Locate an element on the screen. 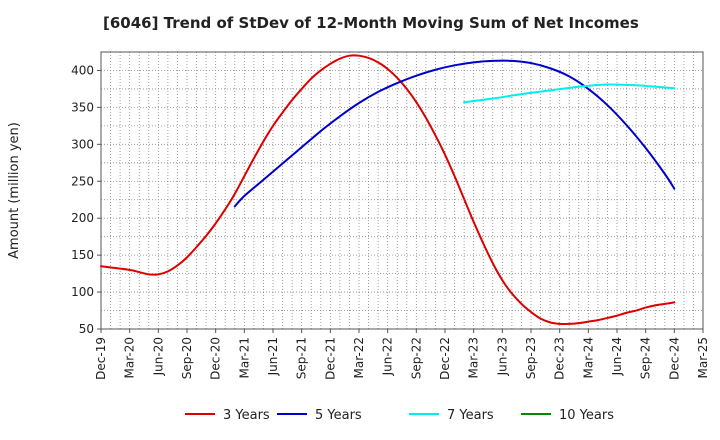 Image resolution: width=720 pixels, height=440 pixels. x-tick-label: Jun-23 is located at coordinates (502, 356).